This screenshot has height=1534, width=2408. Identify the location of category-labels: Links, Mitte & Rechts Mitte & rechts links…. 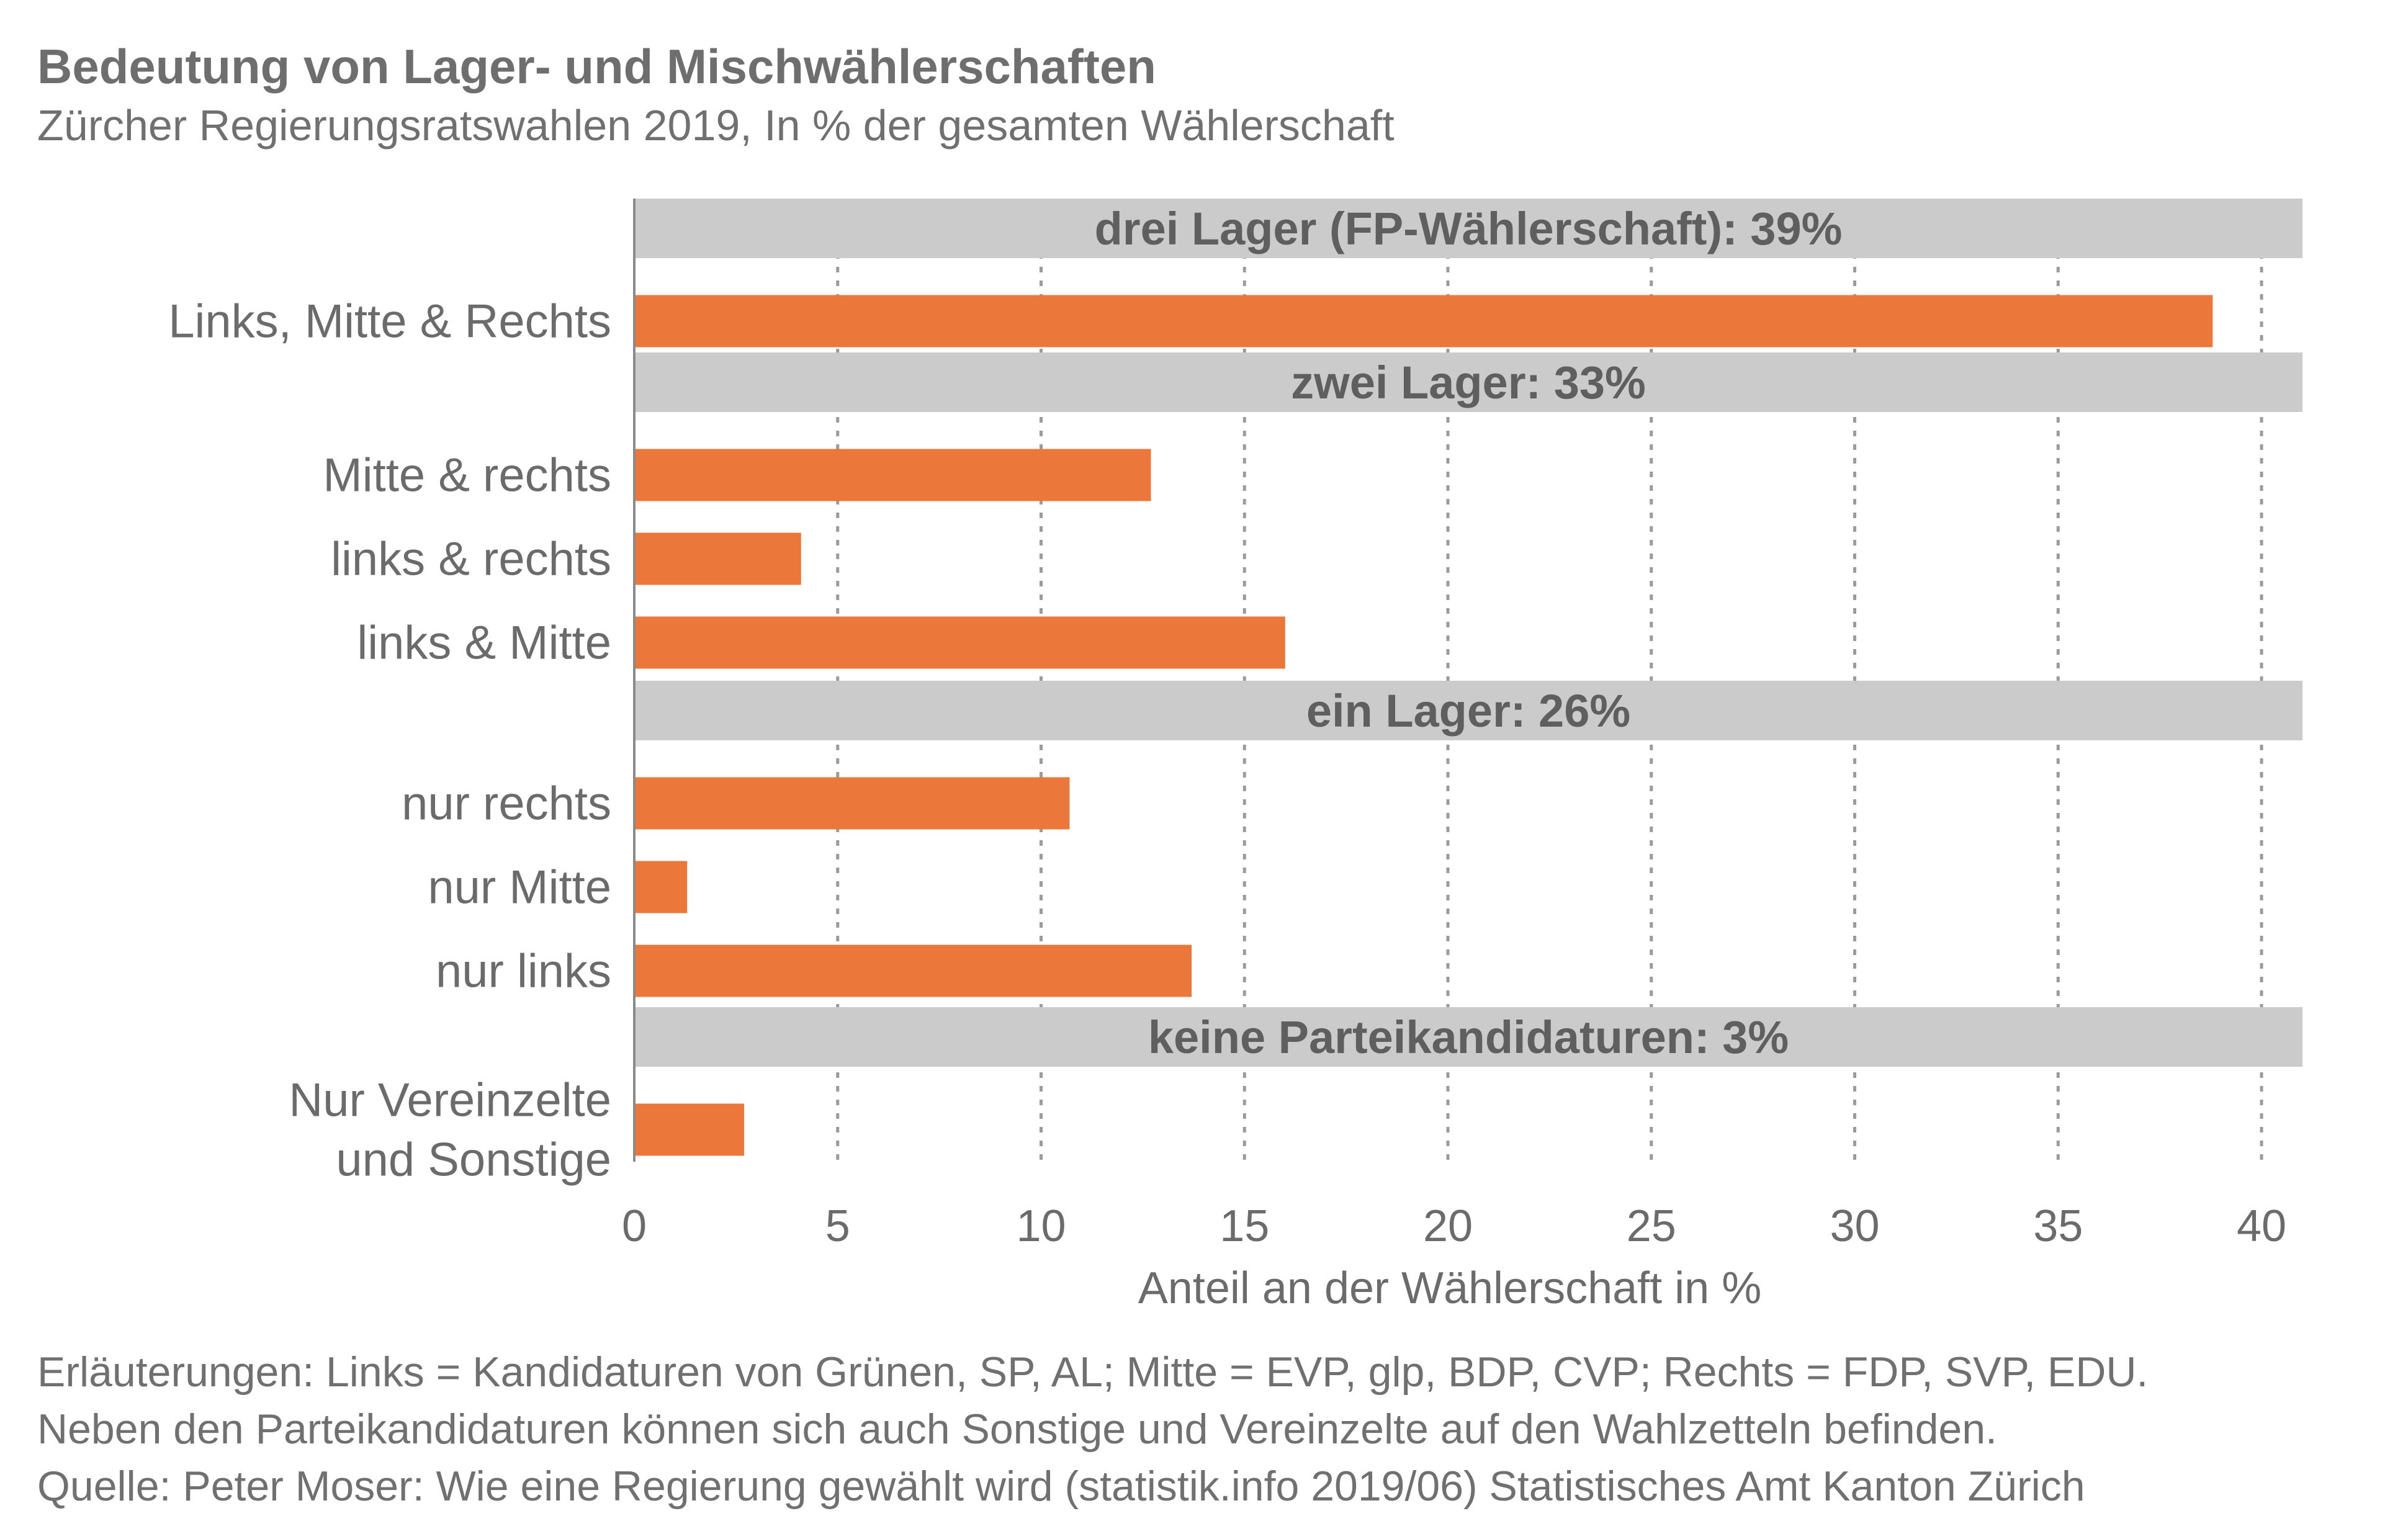
(389, 740).